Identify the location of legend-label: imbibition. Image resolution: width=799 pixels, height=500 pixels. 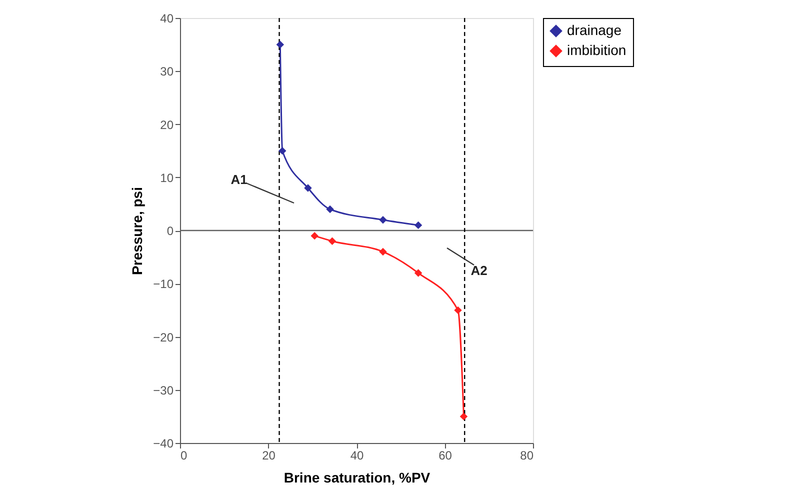
(596, 50).